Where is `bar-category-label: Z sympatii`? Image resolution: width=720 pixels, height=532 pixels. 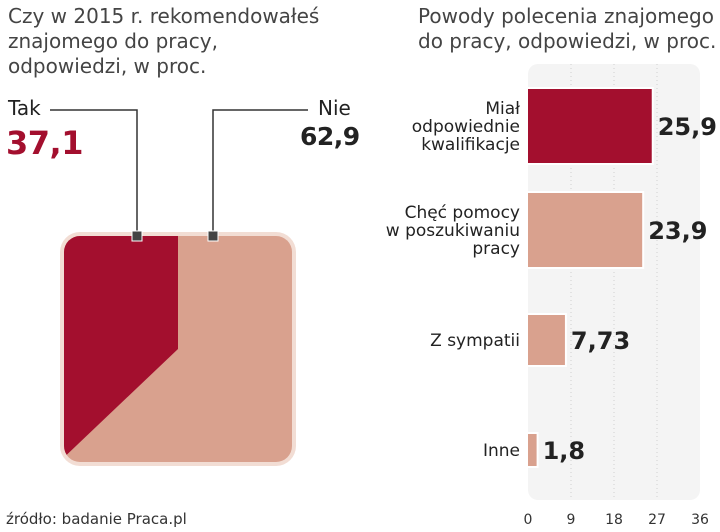 bar-category-label: Z sympatii is located at coordinates (475, 341).